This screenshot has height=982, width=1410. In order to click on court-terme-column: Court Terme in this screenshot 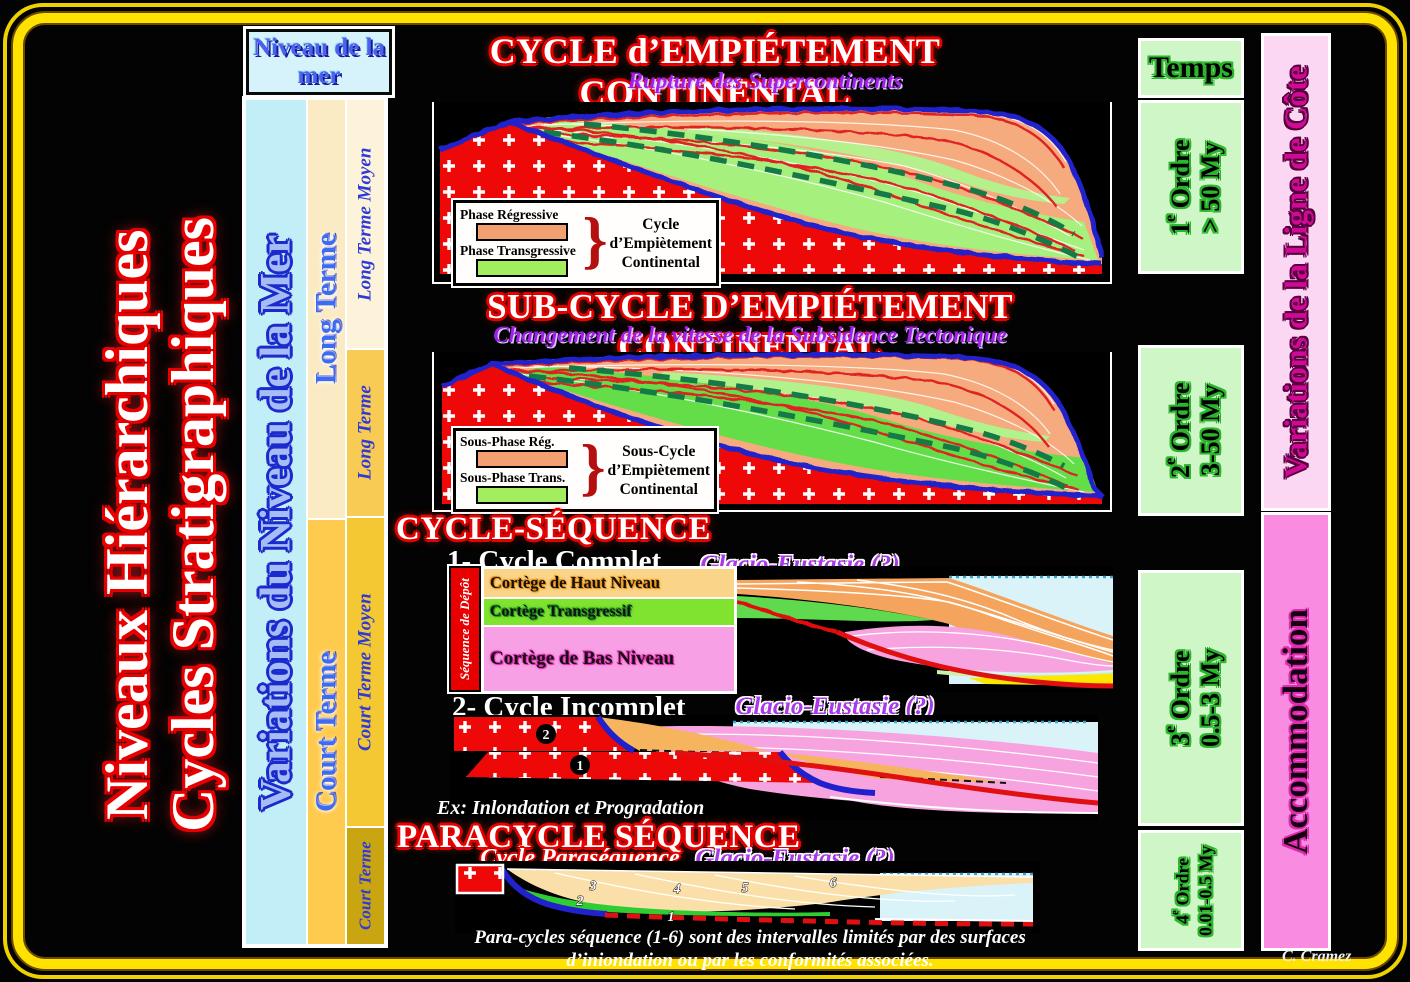, I will do `click(326, 732)`.